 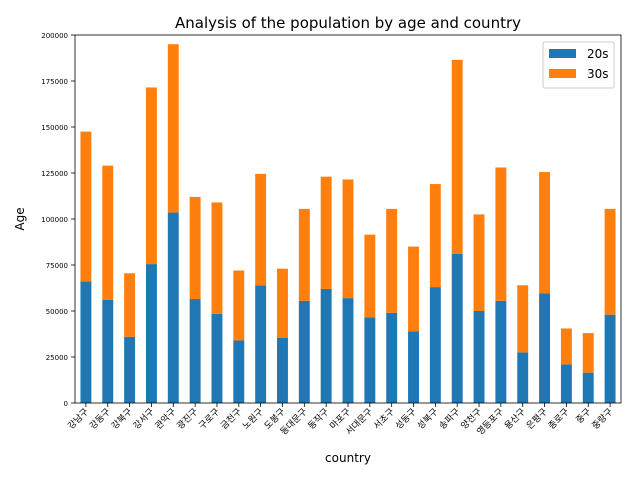 I want to click on x-tick-label-15: 성동구, so click(x=405, y=418).